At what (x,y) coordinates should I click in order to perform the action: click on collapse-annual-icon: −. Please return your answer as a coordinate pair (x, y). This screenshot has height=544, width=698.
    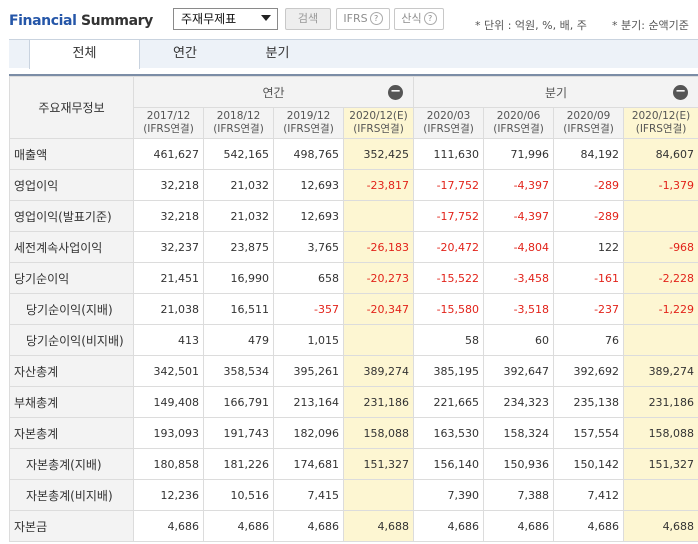
    Looking at the image, I should click on (396, 92).